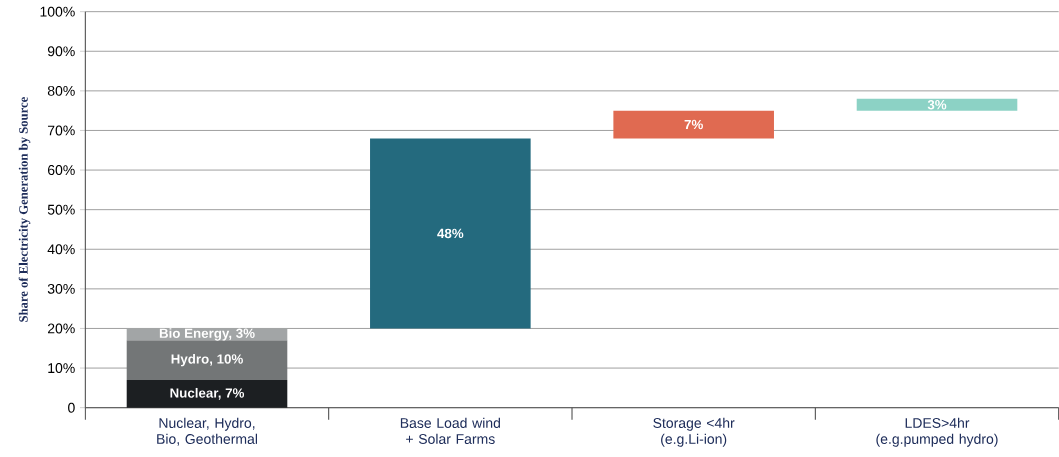  I want to click on data-label: Hydro, 10%, so click(207, 360).